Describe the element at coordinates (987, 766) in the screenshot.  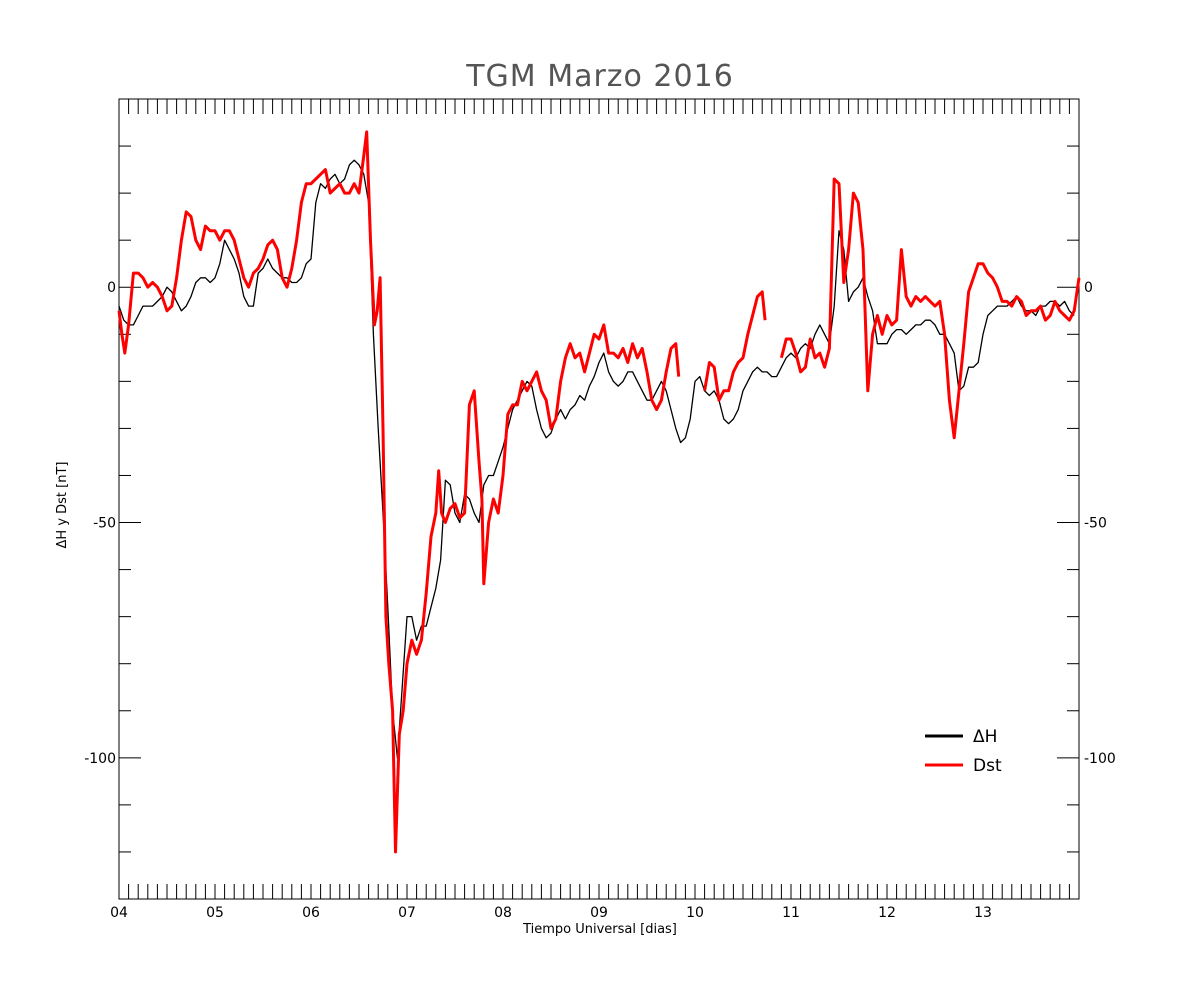
I see `legend-label-dst: Dst` at that location.